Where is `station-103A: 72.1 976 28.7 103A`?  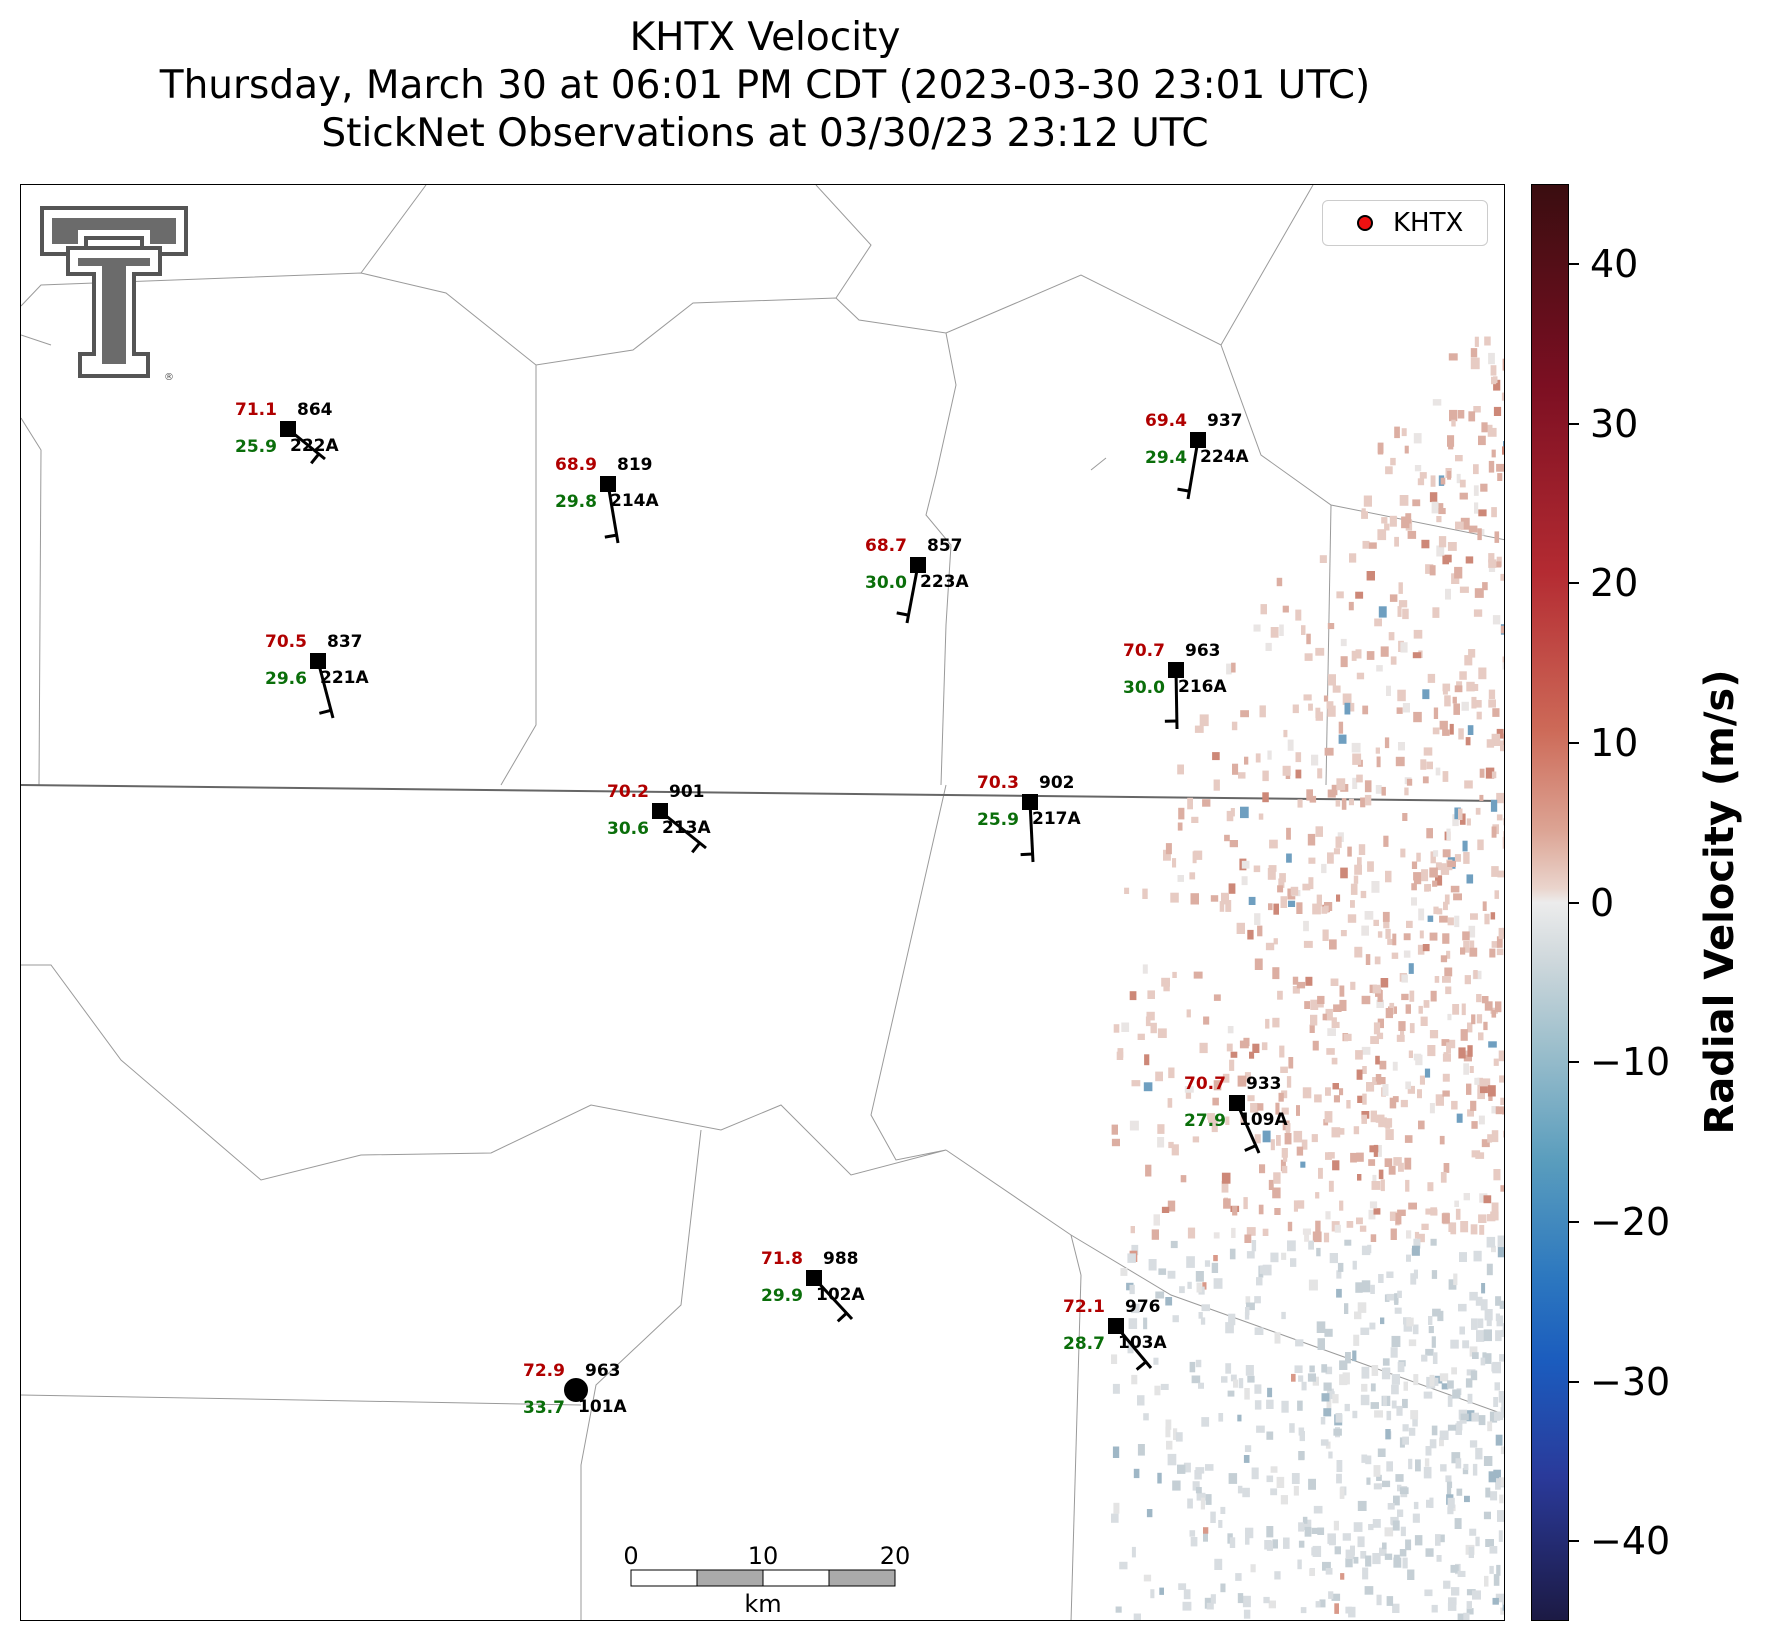 station-103A: 72.1 976 28.7 103A is located at coordinates (1115, 1334).